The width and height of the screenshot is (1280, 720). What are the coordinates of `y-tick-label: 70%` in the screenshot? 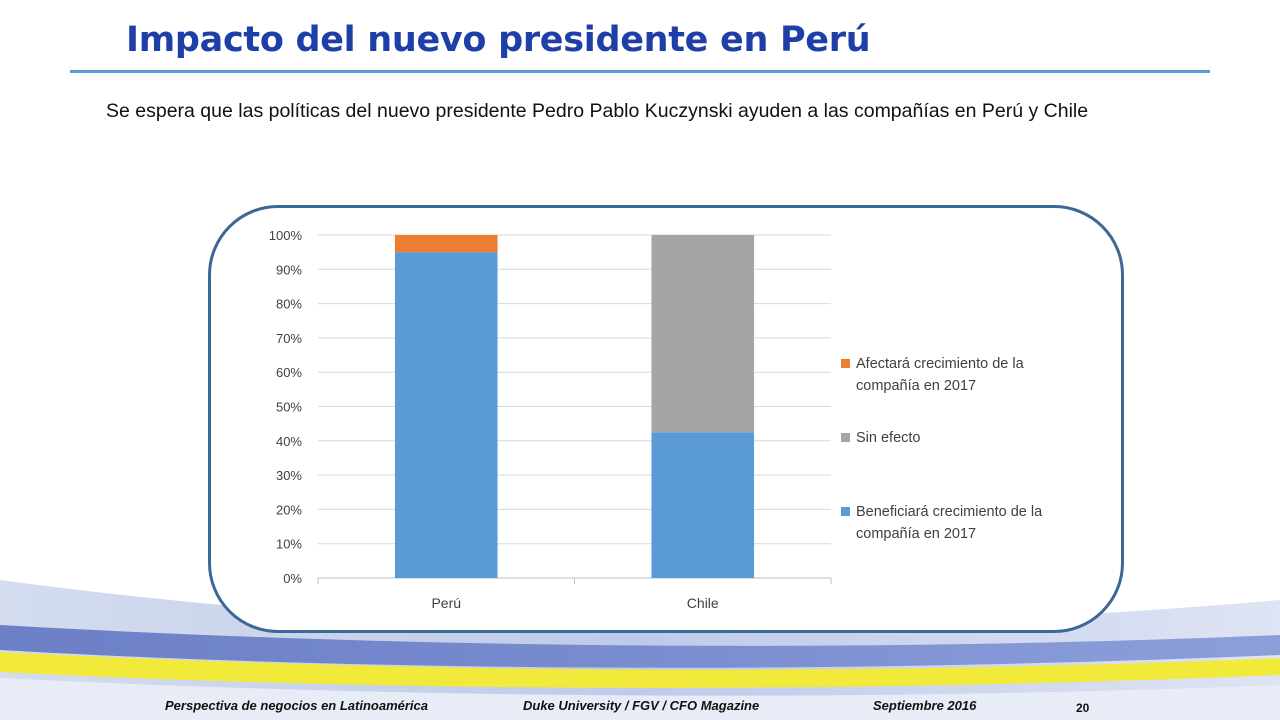 It's located at (289, 338).